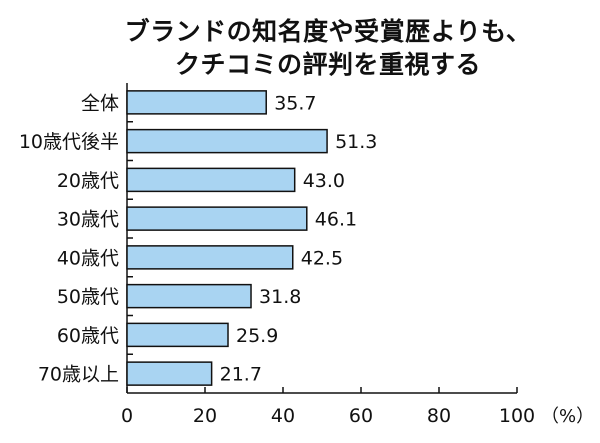 Image resolution: width=600 pixels, height=443 pixels. I want to click on x-tick-label: 40, so click(283, 416).